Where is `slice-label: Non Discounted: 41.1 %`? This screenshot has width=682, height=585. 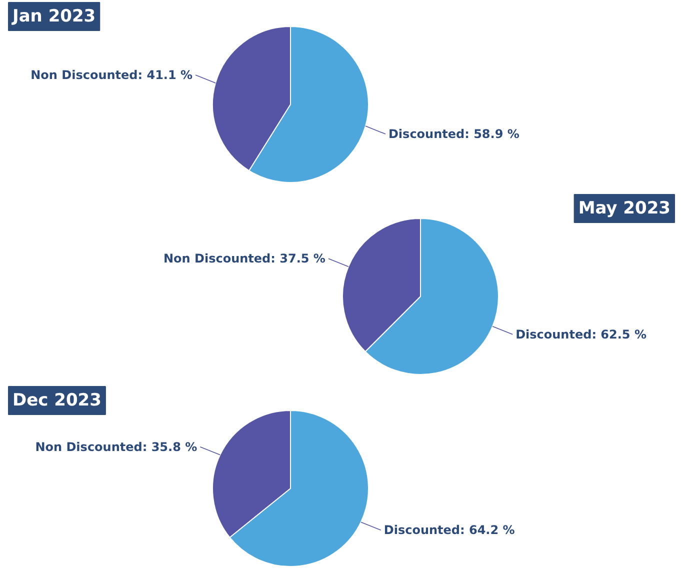 slice-label: Non Discounted: 41.1 % is located at coordinates (111, 75).